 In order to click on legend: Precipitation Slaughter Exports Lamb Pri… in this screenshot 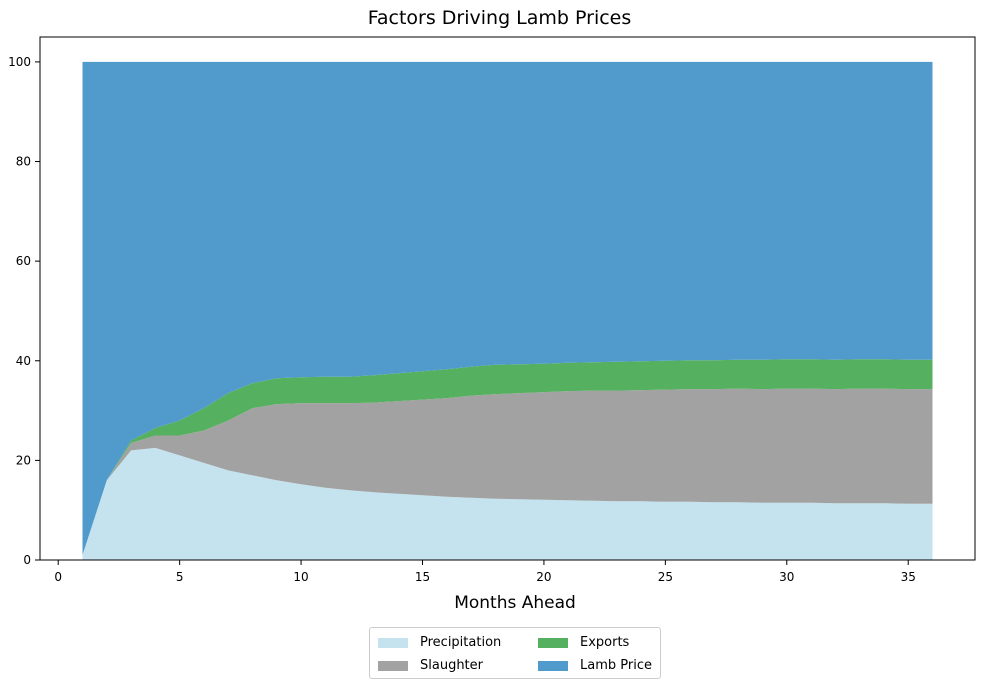, I will do `click(515, 653)`.